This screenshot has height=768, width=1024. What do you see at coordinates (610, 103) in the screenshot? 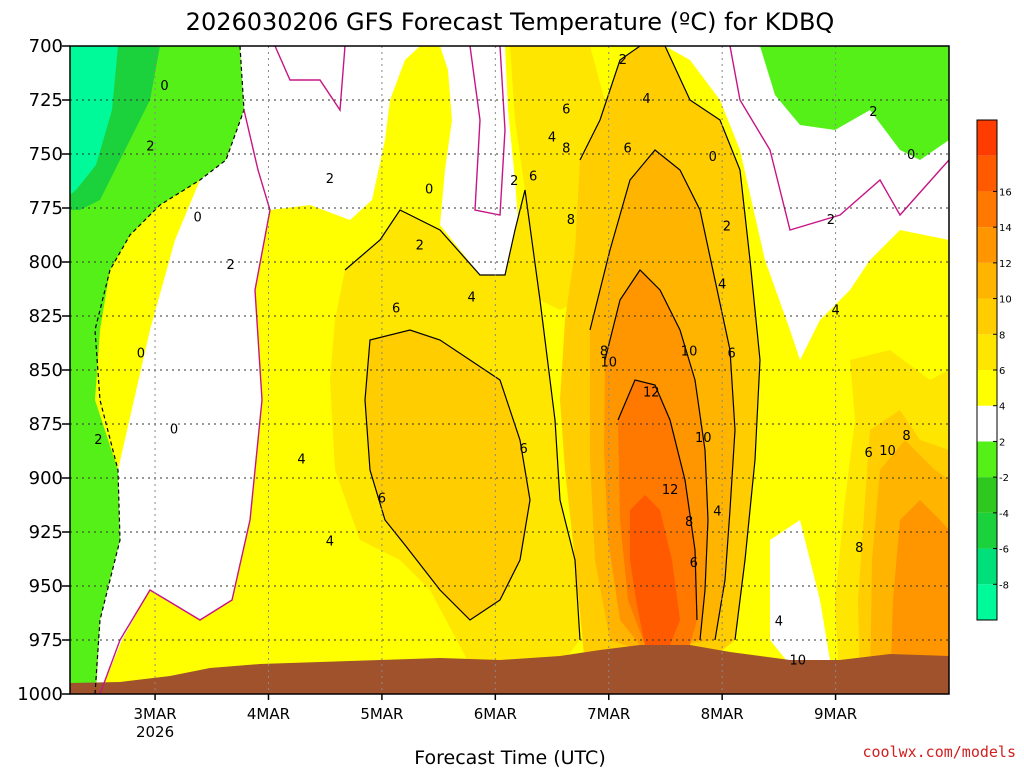
I see `contour-line-6-top` at bounding box center [610, 103].